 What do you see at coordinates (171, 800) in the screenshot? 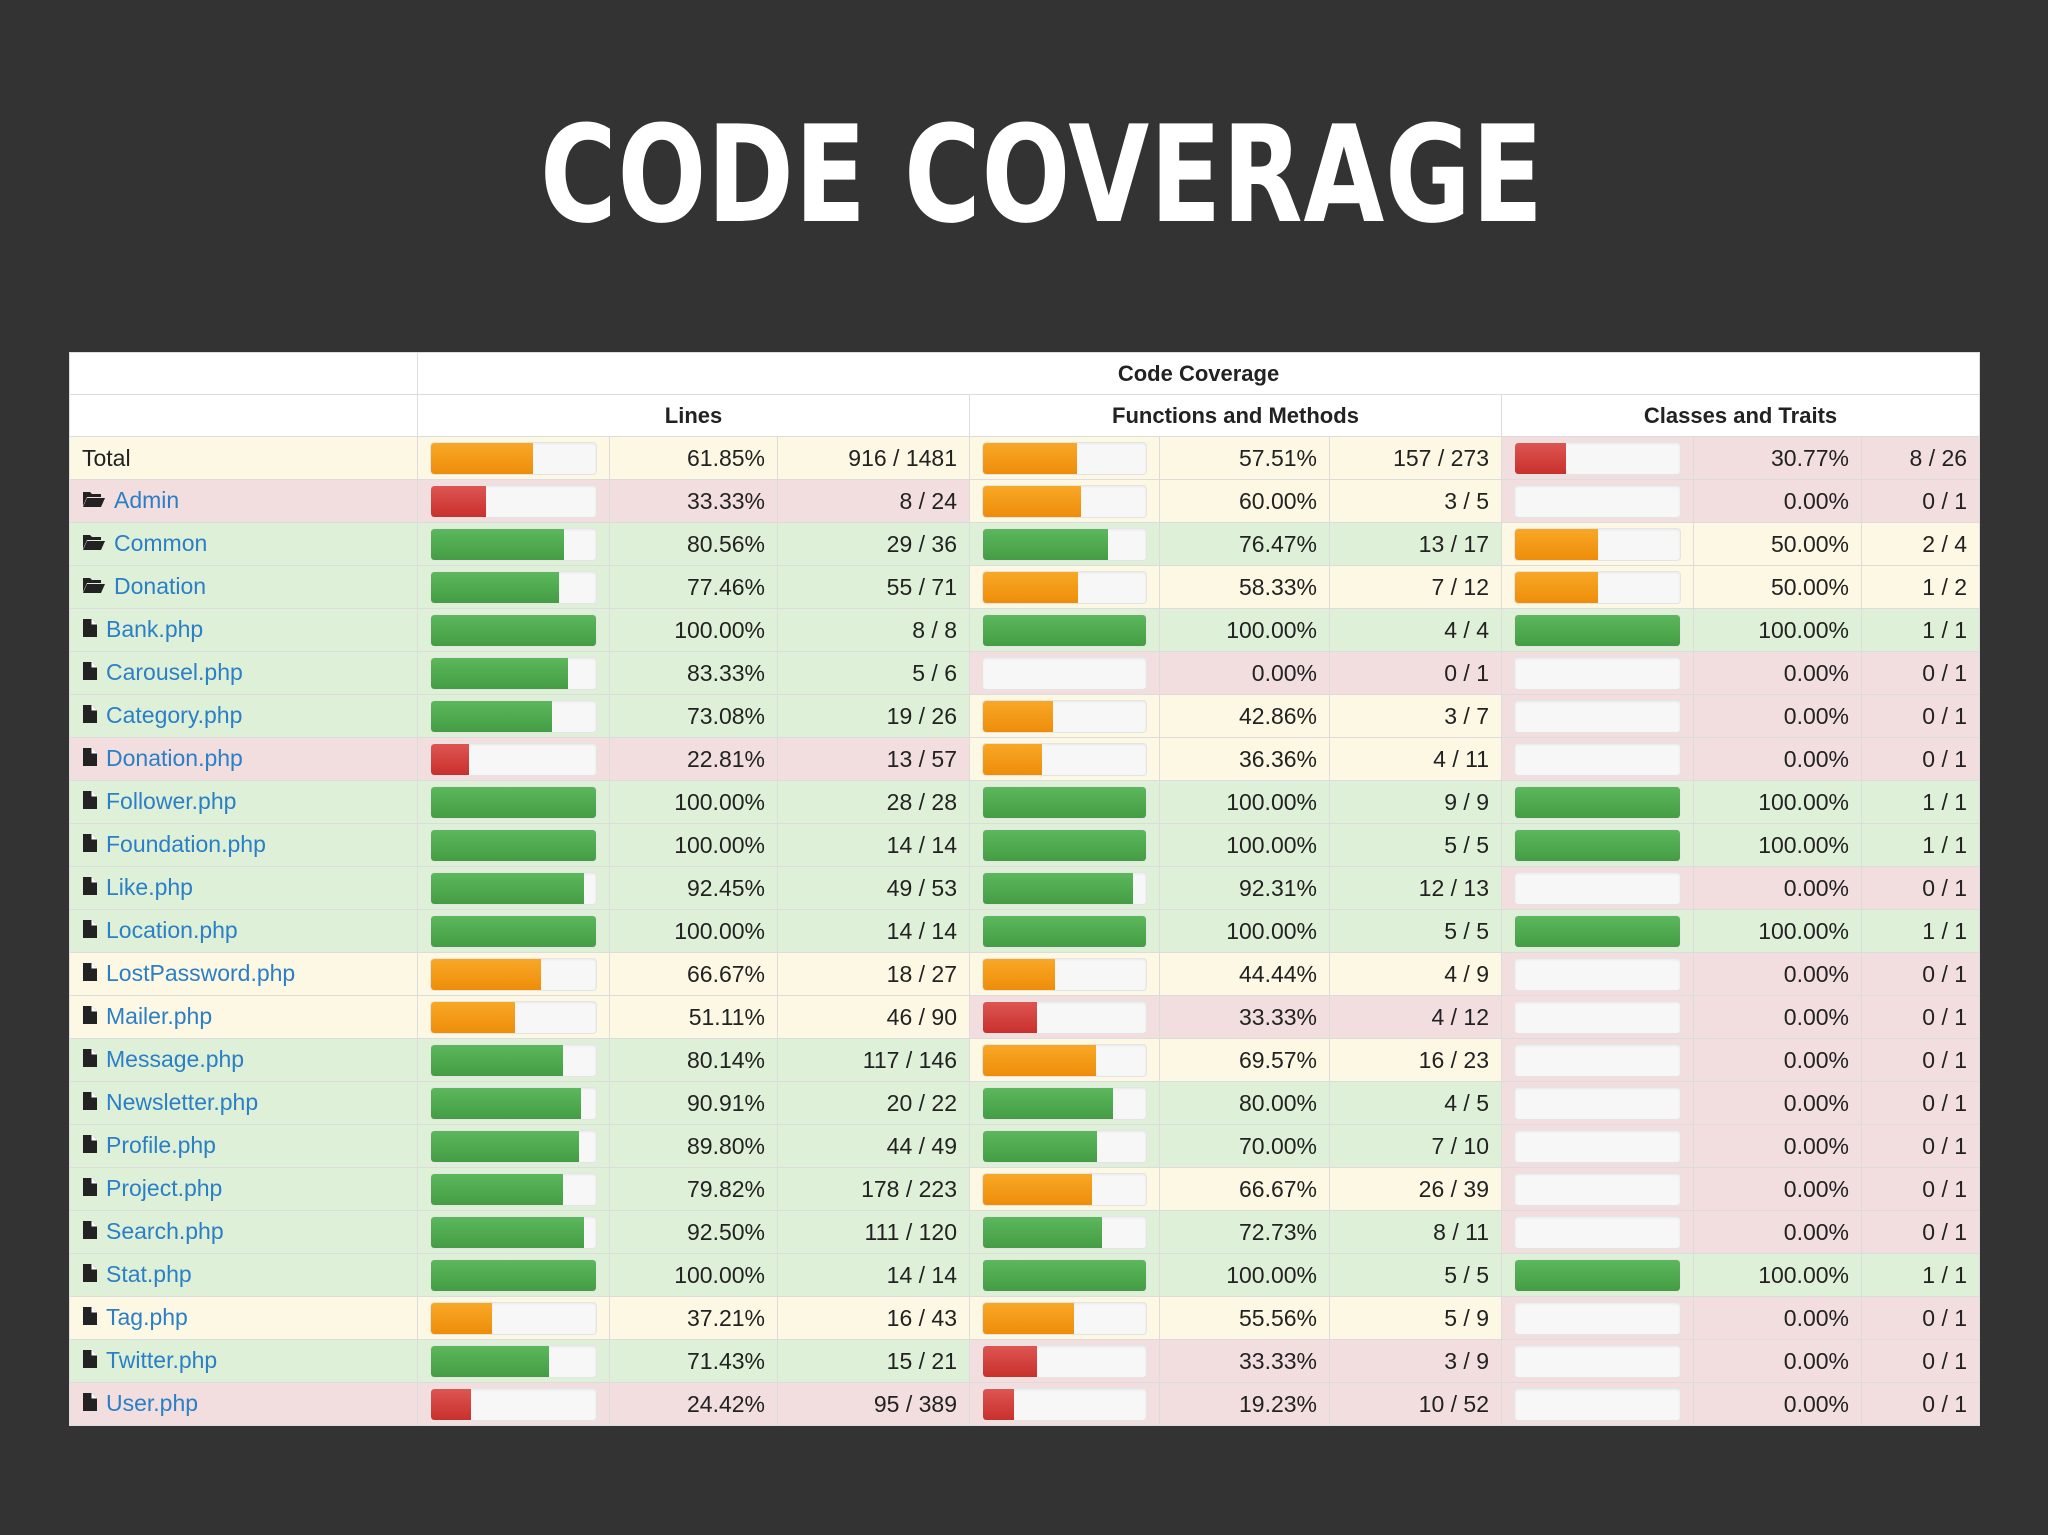
I see `file-link: Follower.php` at bounding box center [171, 800].